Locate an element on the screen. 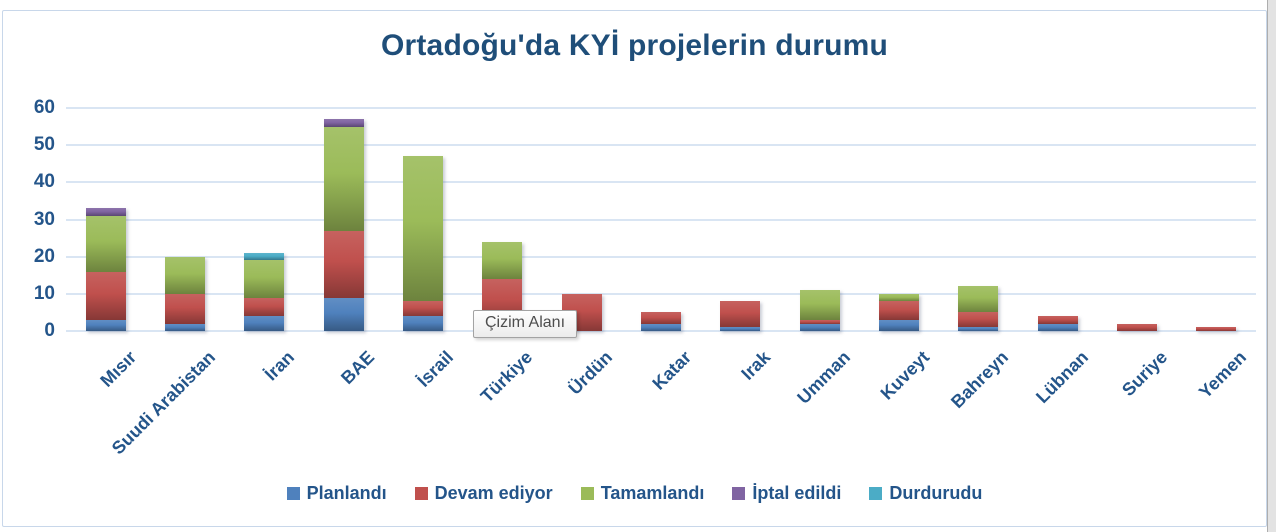  y-axis-tick-label: 0 is located at coordinates (49, 330).